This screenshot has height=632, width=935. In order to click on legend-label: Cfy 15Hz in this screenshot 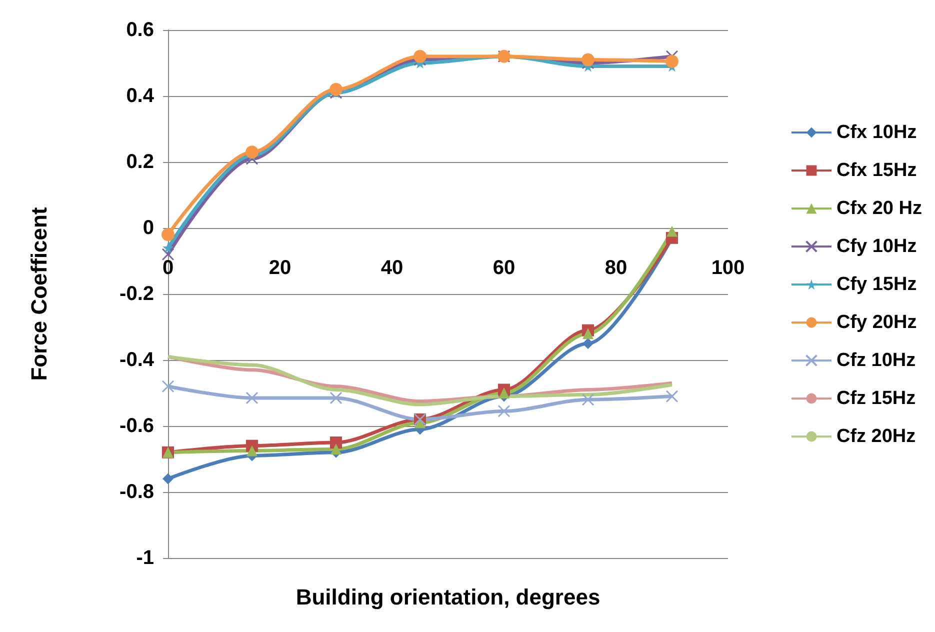, I will do `click(876, 284)`.